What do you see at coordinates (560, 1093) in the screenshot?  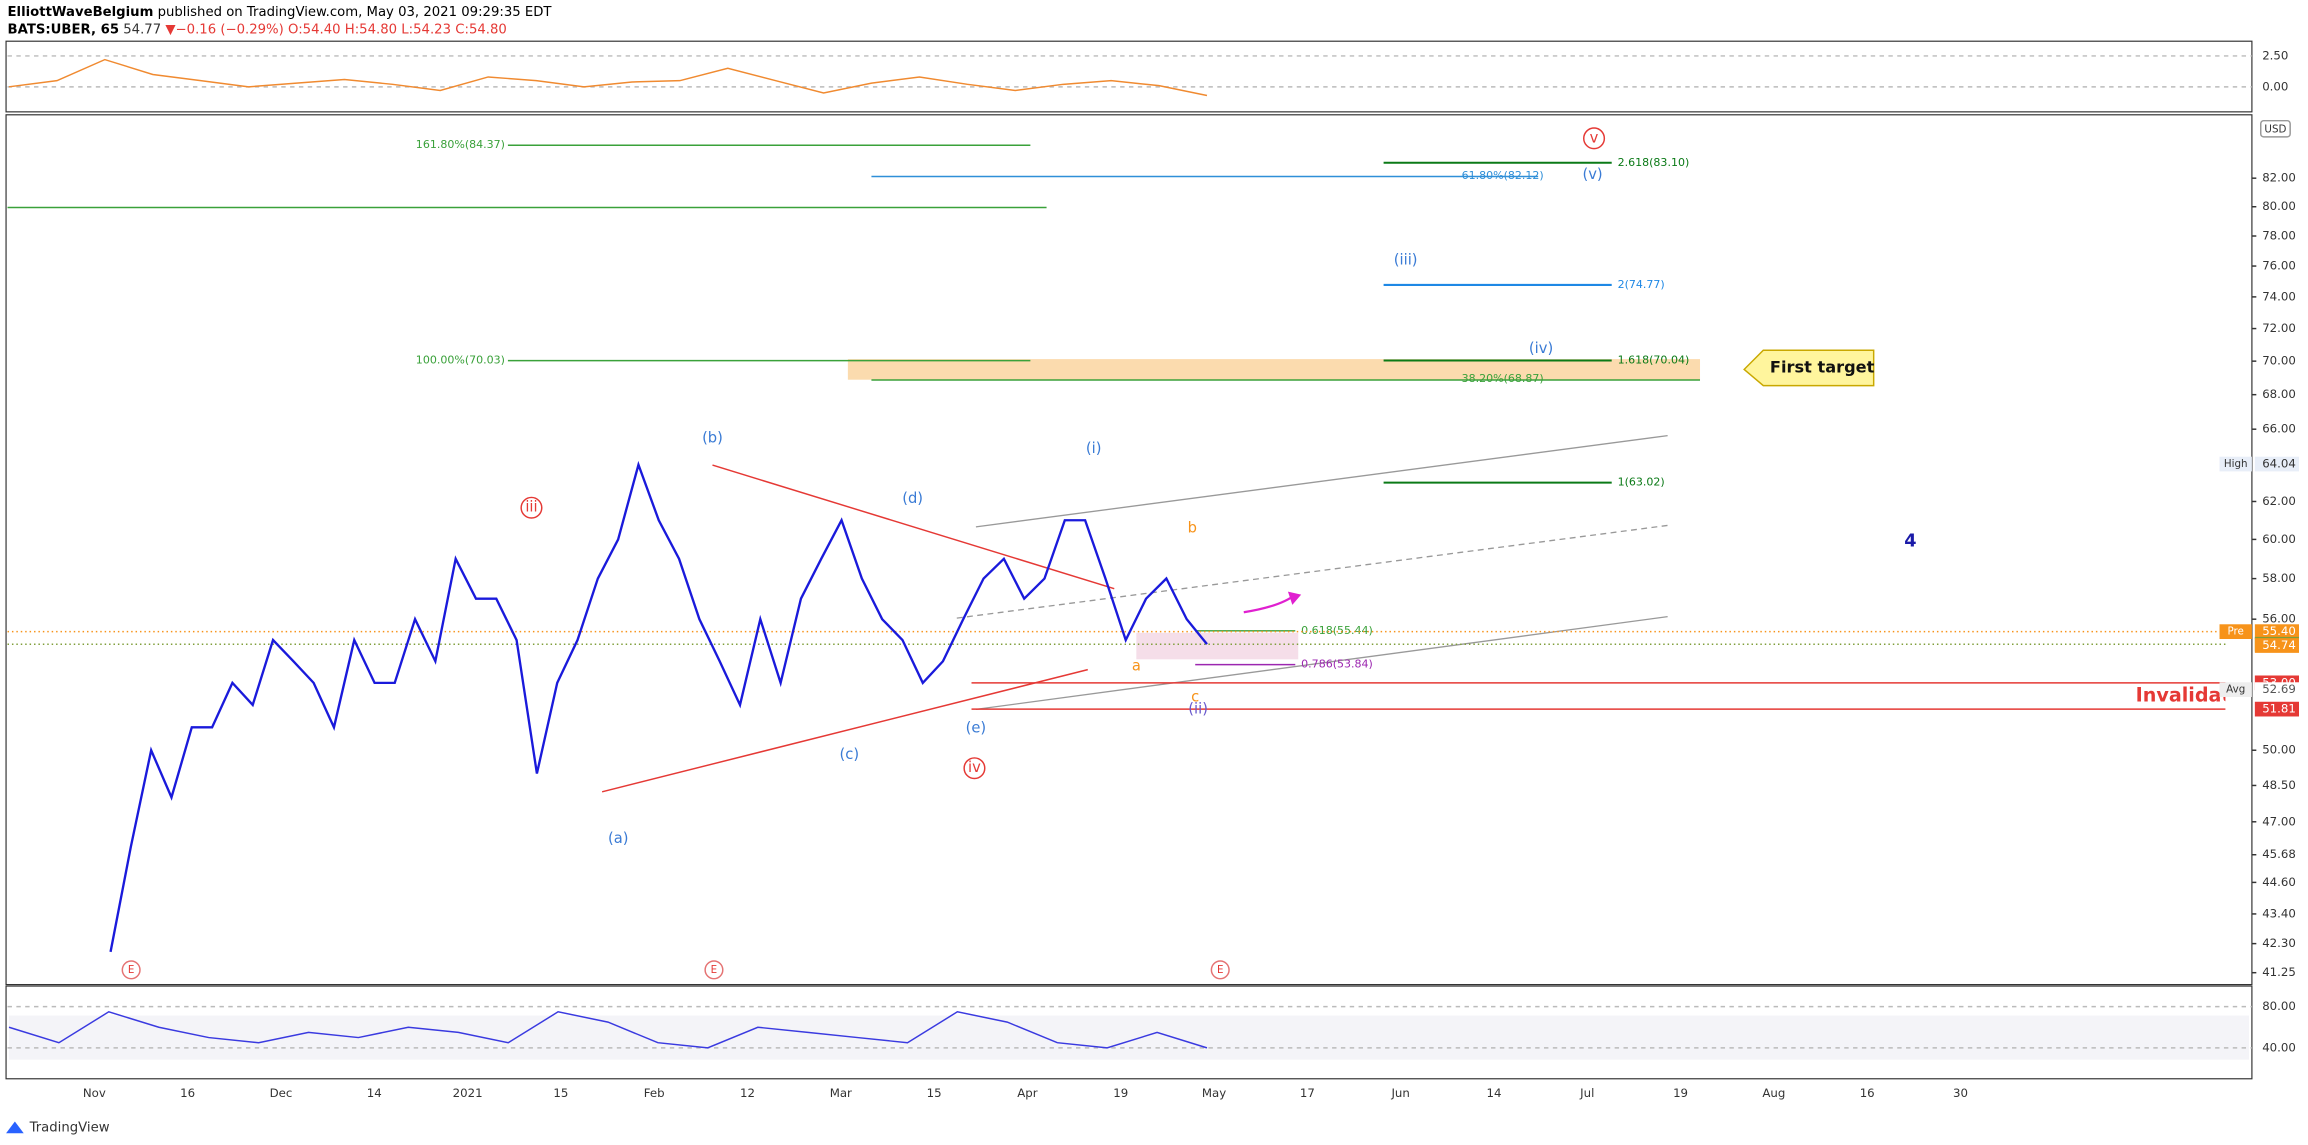 I see `x-tick-label: 15` at bounding box center [560, 1093].